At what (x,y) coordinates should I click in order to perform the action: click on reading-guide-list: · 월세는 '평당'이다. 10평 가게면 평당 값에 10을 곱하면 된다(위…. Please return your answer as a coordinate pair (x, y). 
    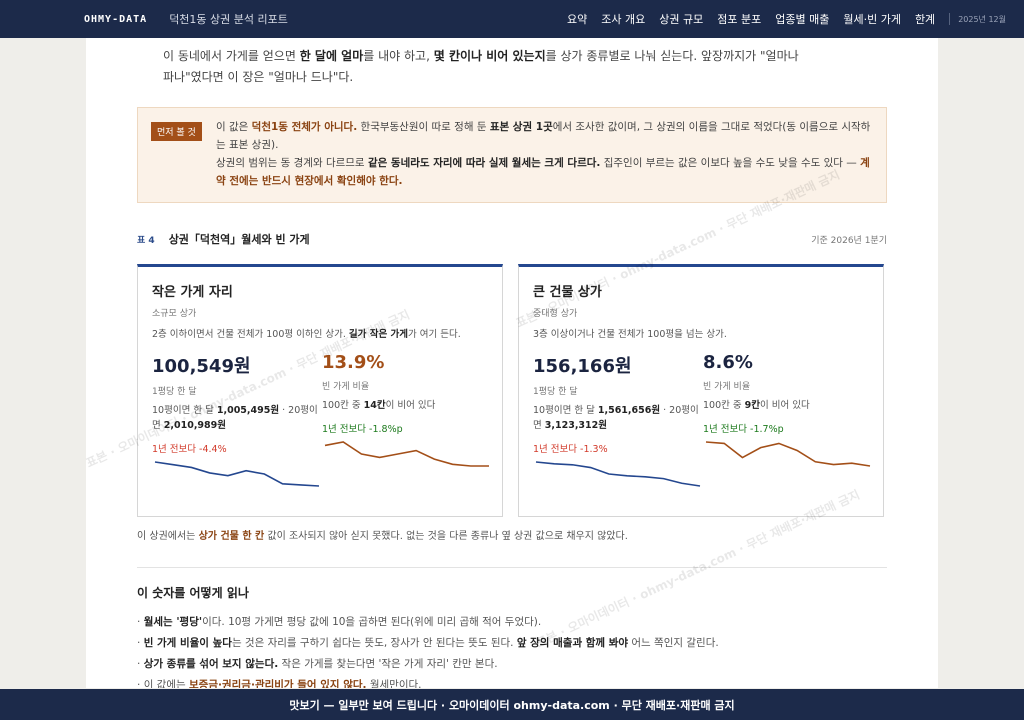
    Looking at the image, I should click on (428, 650).